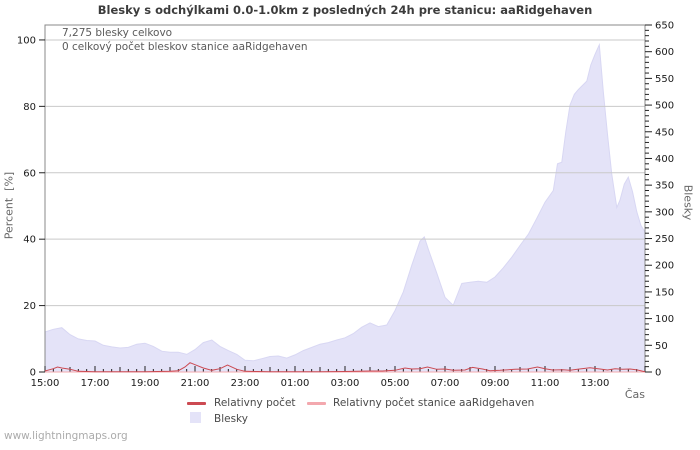  What do you see at coordinates (664, 239) in the screenshot?
I see `right-tick-label: 250` at bounding box center [664, 239].